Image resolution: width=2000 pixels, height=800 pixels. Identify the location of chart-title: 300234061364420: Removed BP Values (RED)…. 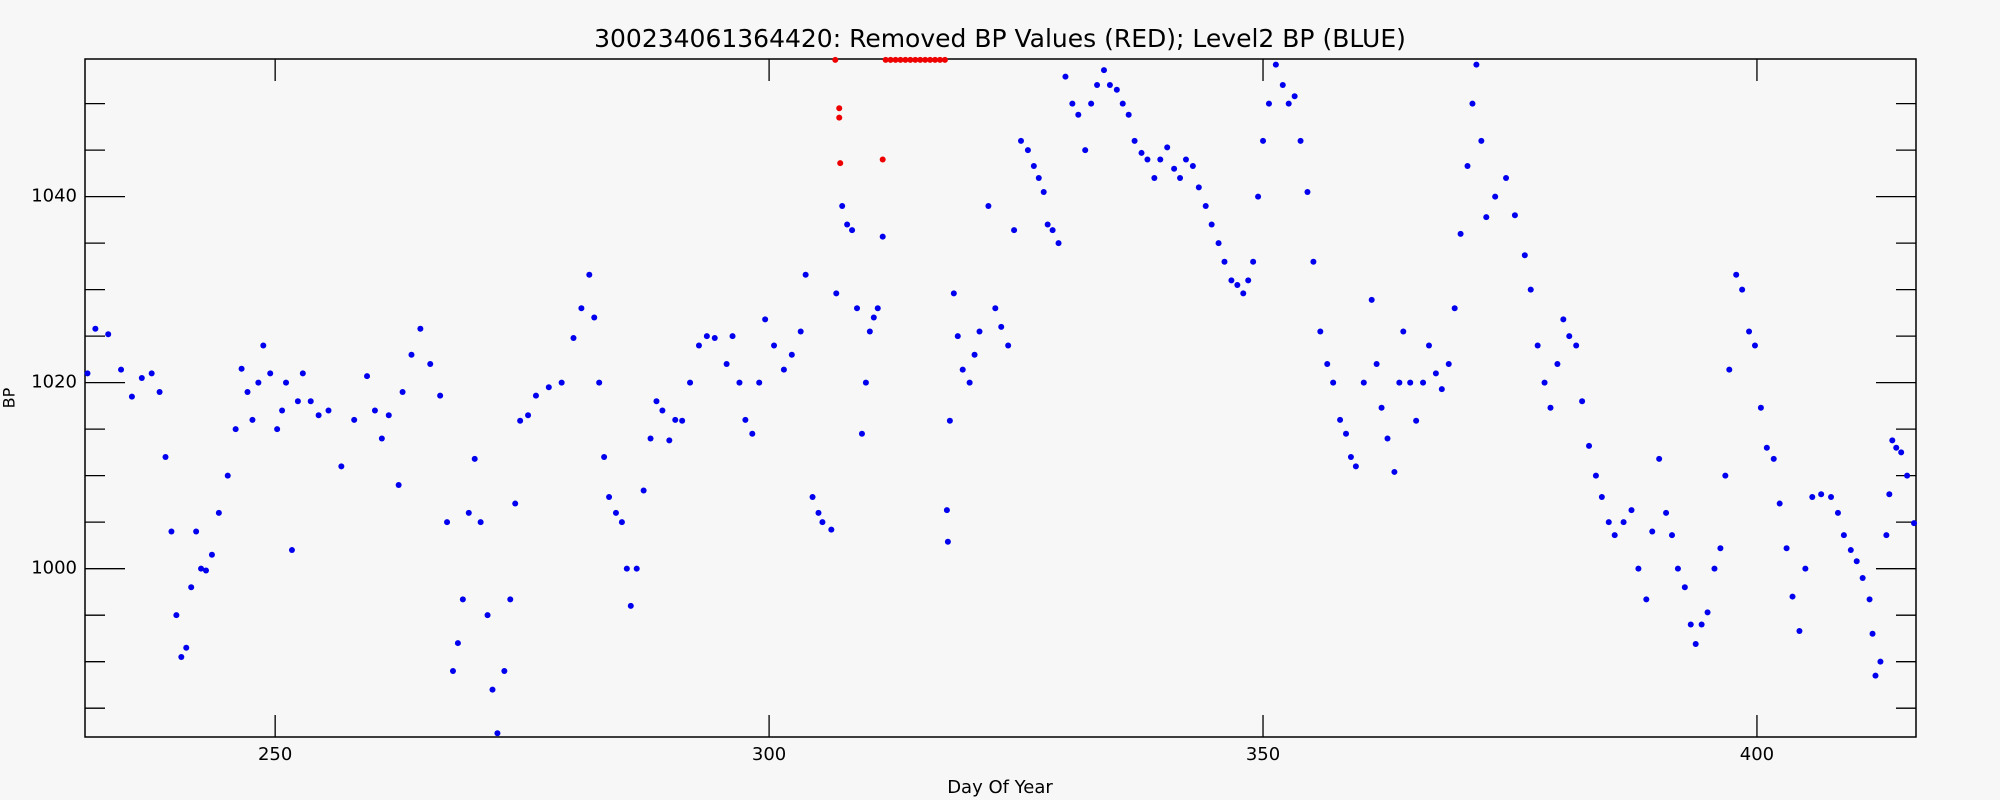
(1000, 38).